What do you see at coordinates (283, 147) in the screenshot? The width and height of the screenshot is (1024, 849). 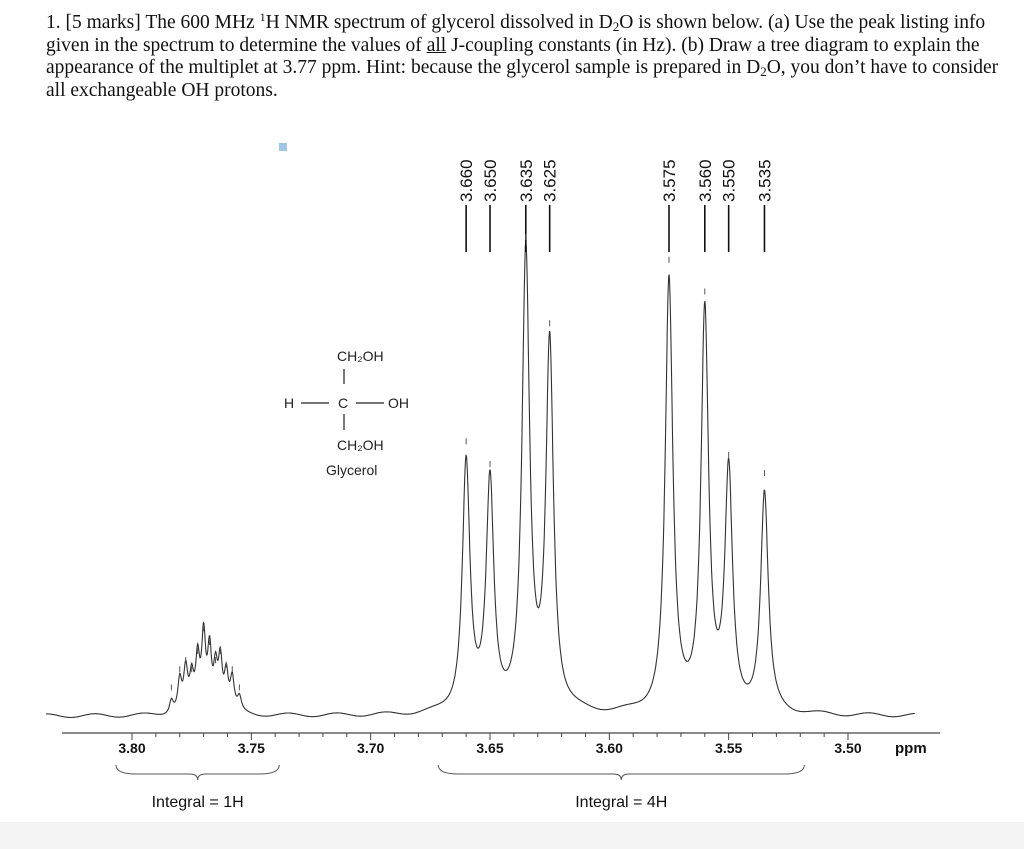 I see `selection-marker` at bounding box center [283, 147].